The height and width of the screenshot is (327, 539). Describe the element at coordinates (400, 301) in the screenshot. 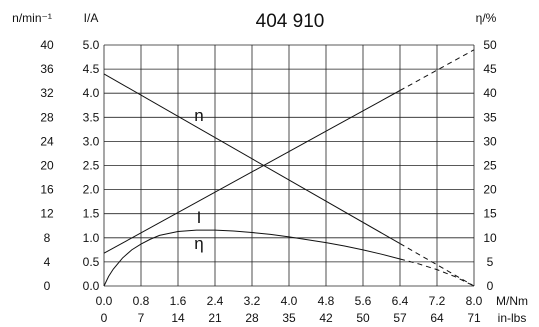

I see `m-tick-label: 6.4` at that location.